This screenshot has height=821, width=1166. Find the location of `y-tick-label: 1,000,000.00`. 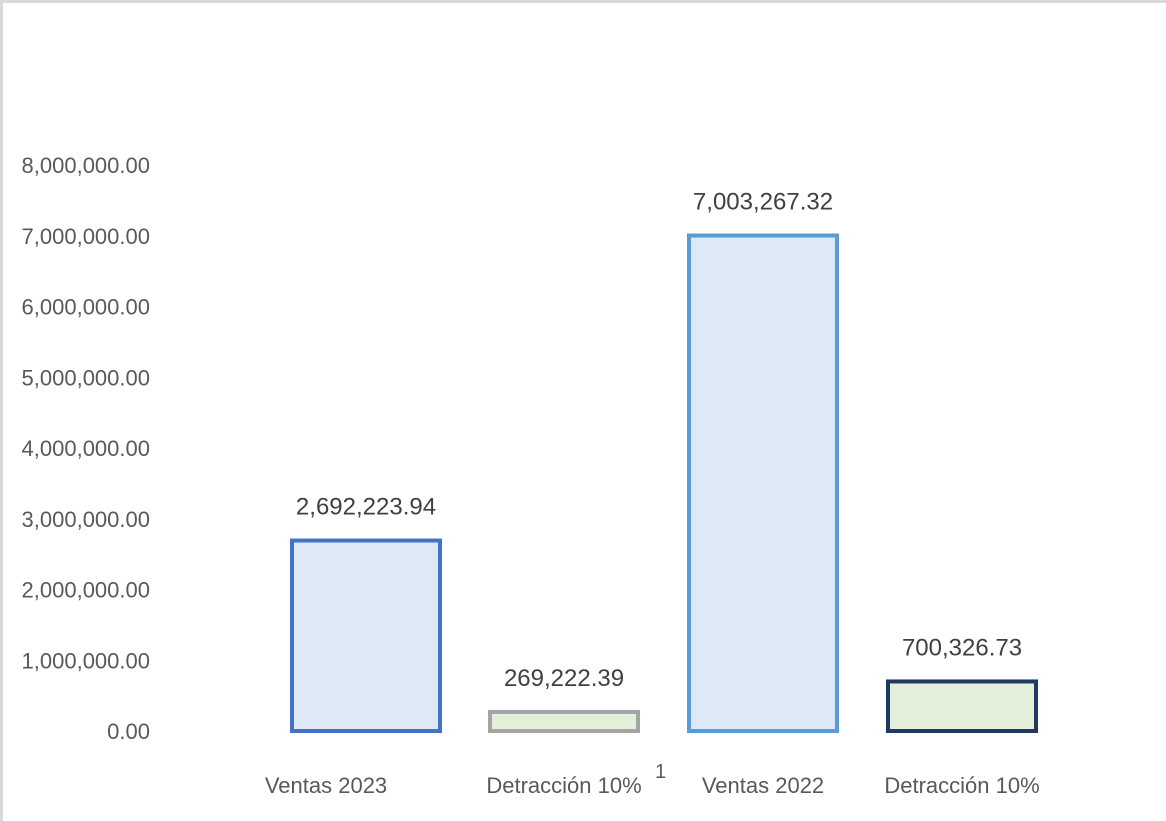

y-tick-label: 1,000,000.00 is located at coordinates (86, 660).